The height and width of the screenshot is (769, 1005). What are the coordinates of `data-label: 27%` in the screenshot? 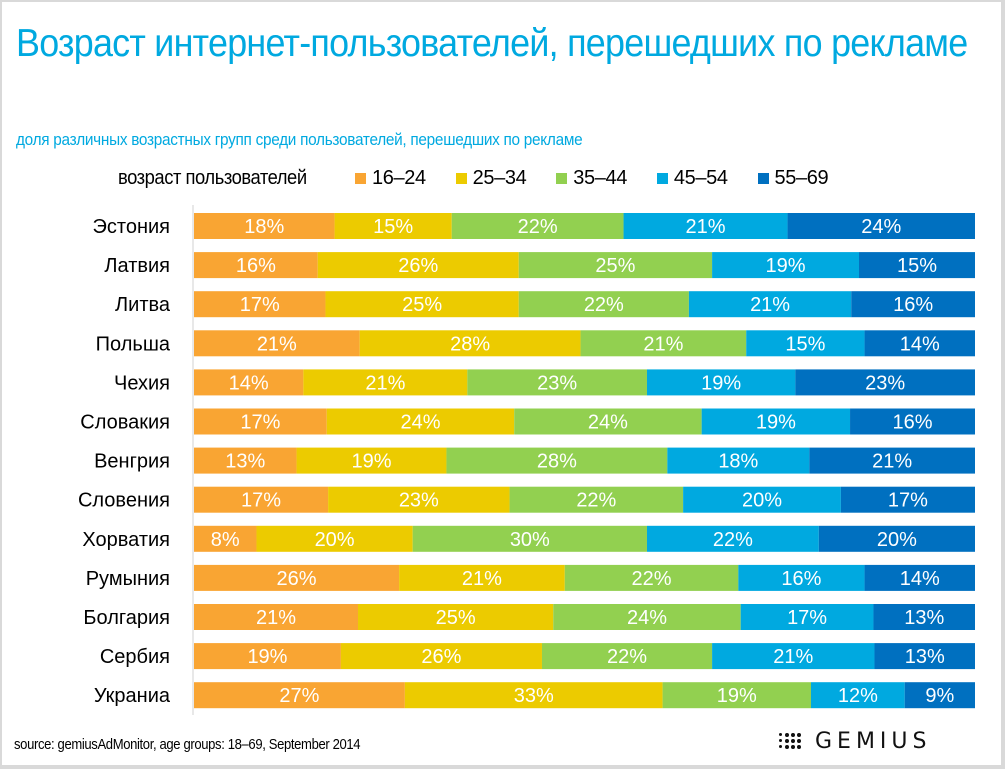 It's located at (299, 696).